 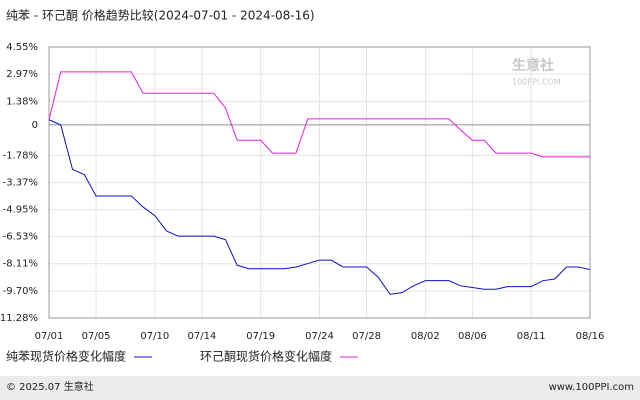 What do you see at coordinates (35, 125) in the screenshot?
I see `y-tick-label: 0` at bounding box center [35, 125].